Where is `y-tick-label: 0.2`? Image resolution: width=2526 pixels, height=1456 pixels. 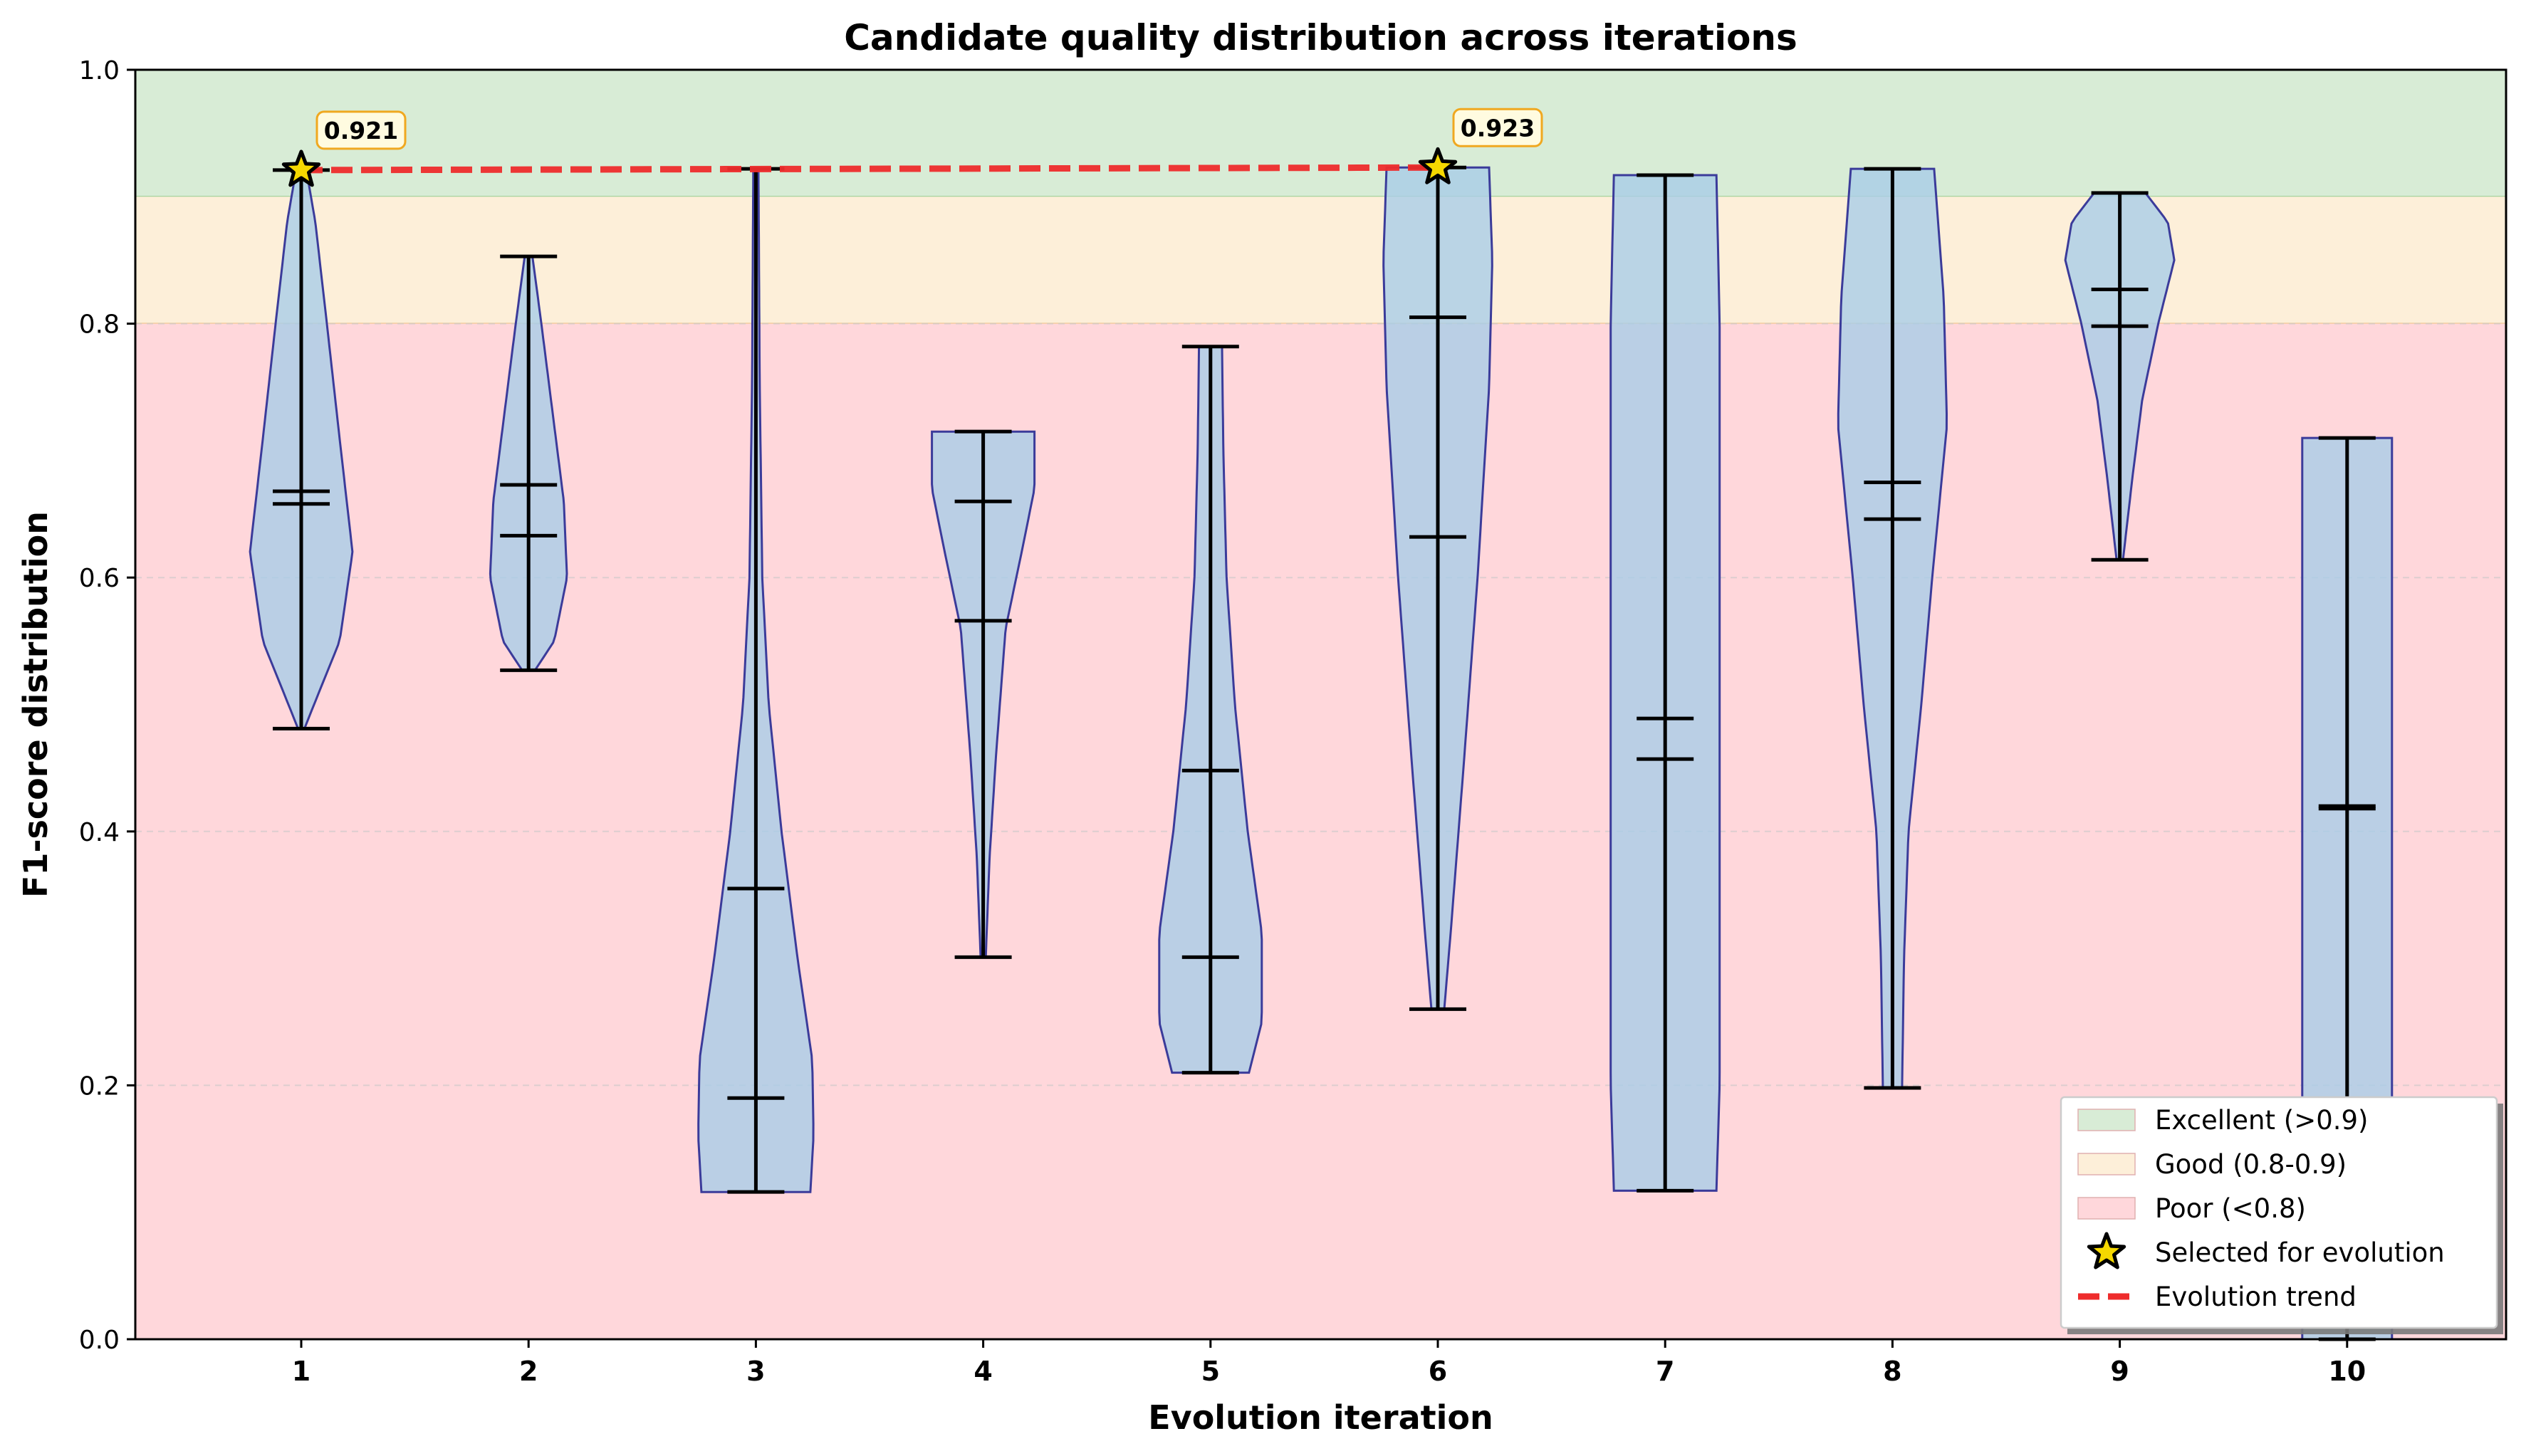
y-tick-label: 0.2 is located at coordinates (99, 1086).